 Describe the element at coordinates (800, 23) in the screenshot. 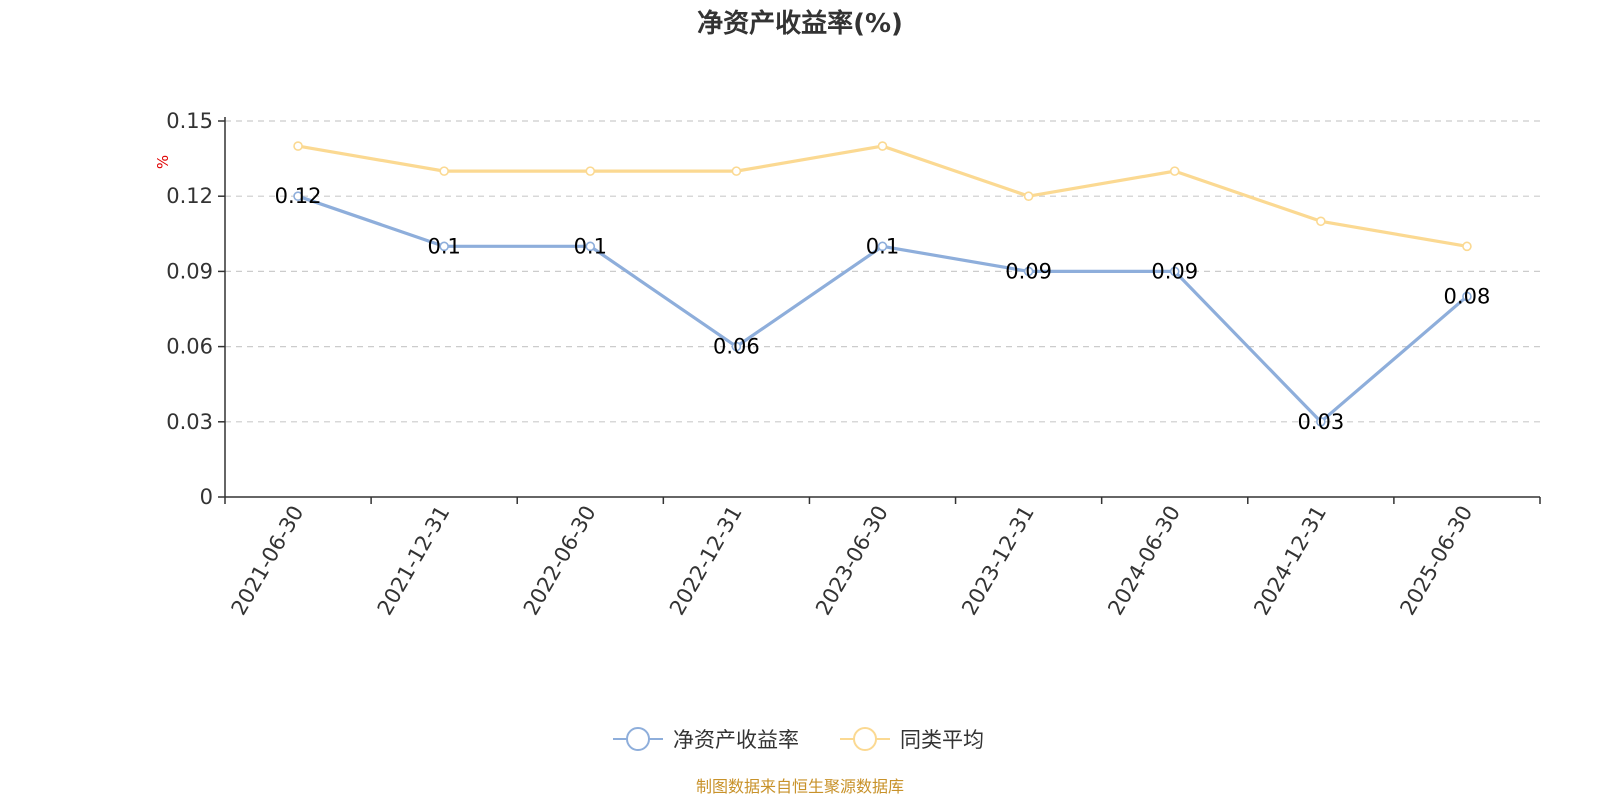

I see `chart-title: 净资产收益率(%)` at that location.